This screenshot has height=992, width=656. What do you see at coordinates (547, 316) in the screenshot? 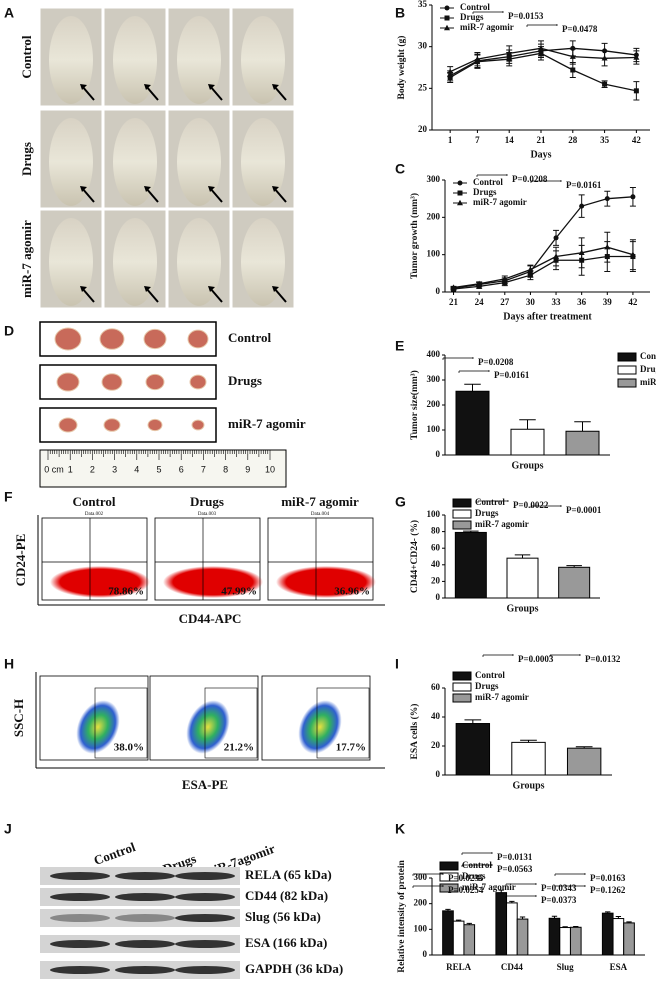
I see `x-label: Days after treatment` at bounding box center [547, 316].